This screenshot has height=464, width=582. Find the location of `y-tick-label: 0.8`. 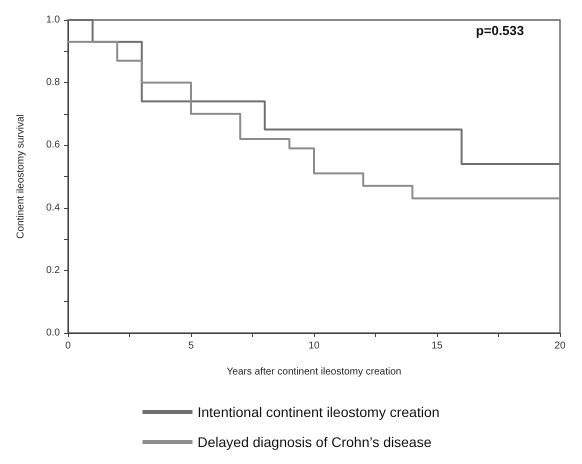

y-tick-label: 0.8 is located at coordinates (53, 82).